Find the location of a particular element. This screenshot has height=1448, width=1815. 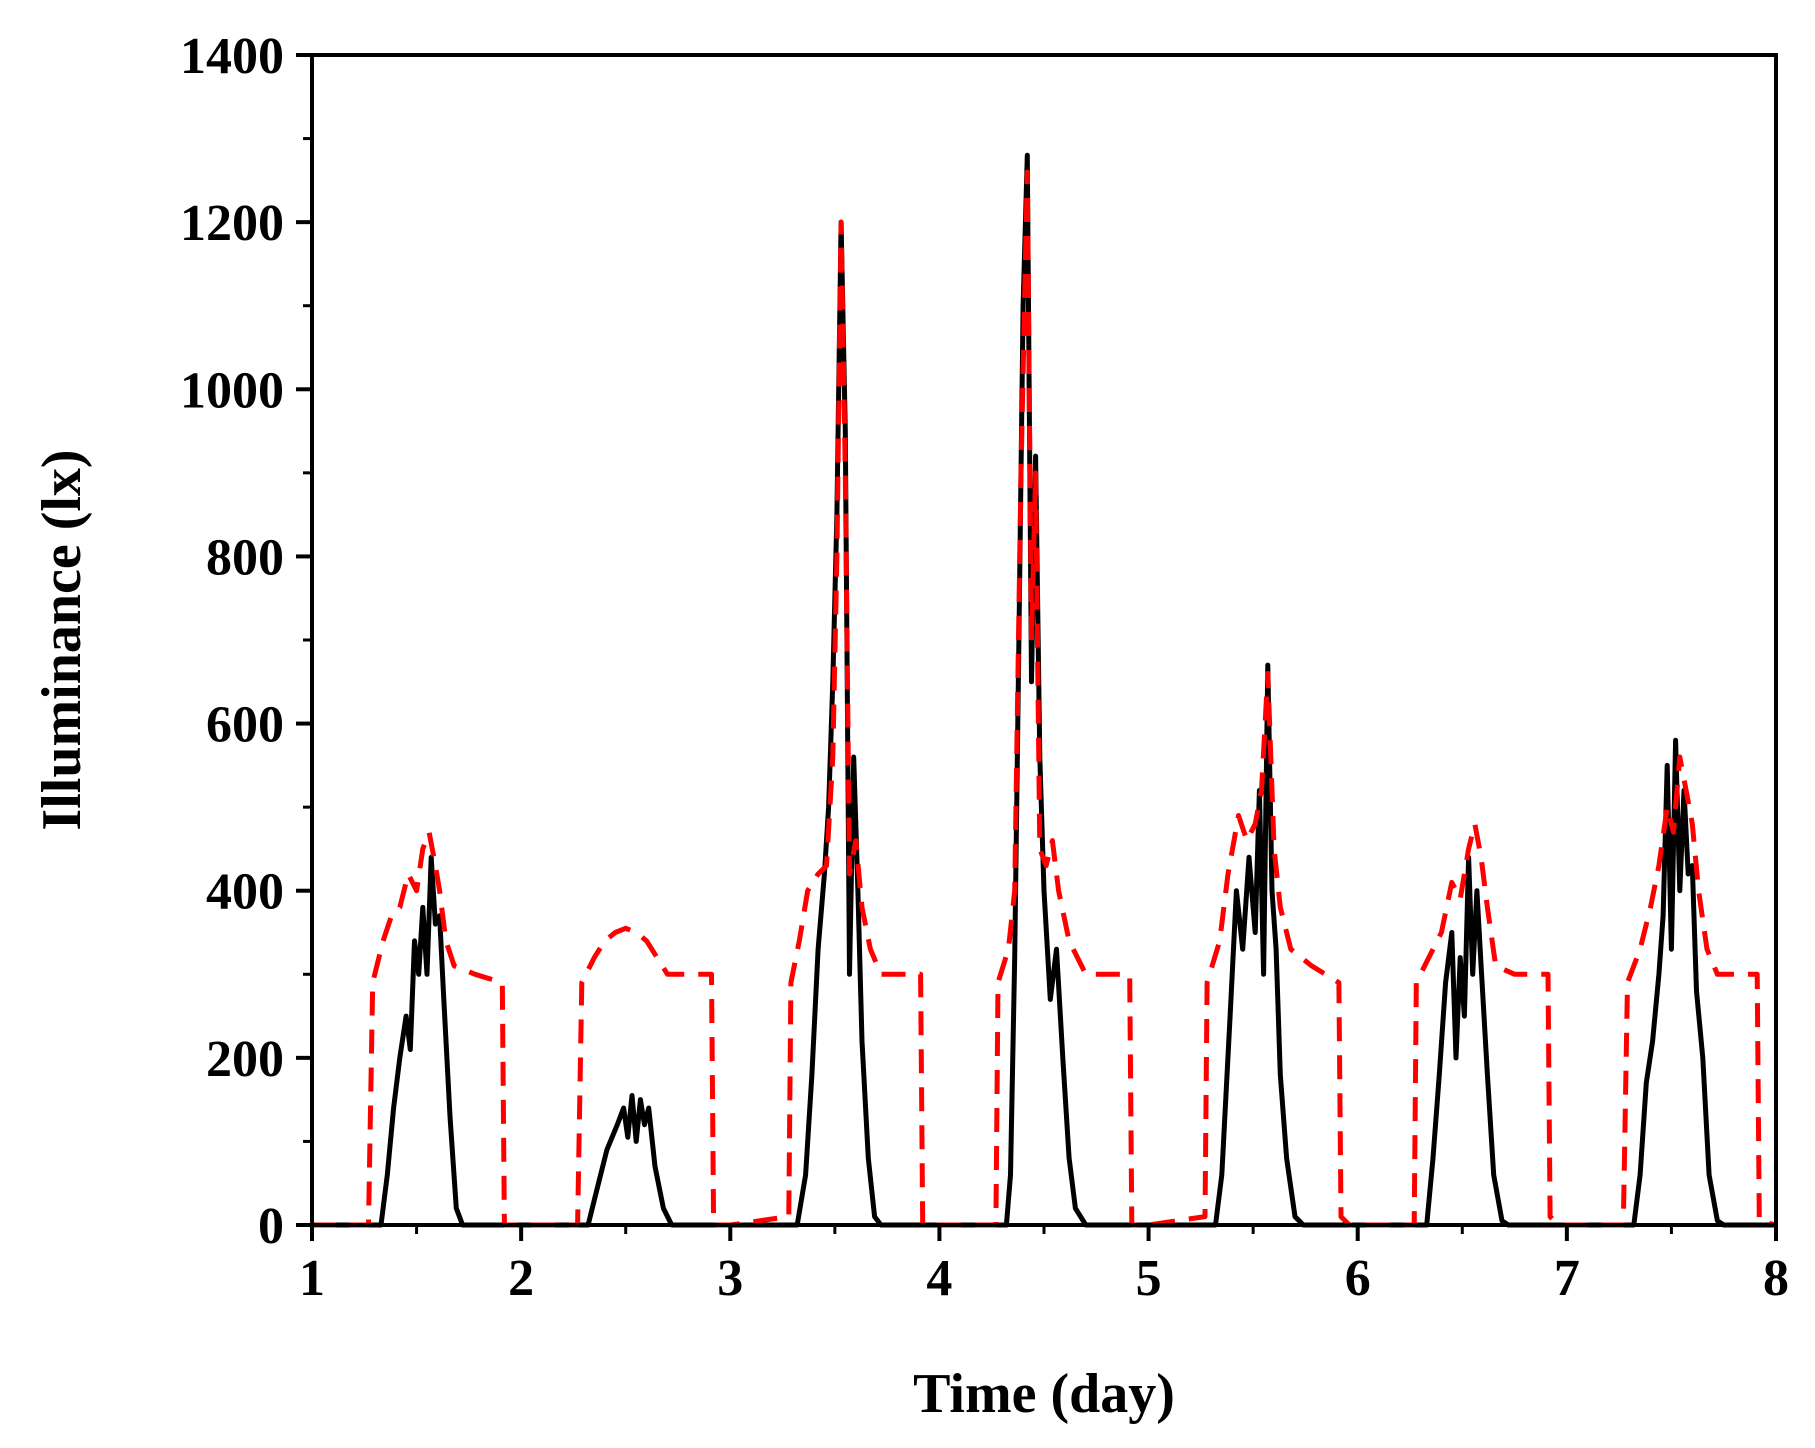

y-tick-label: 1000 is located at coordinates (232, 390).